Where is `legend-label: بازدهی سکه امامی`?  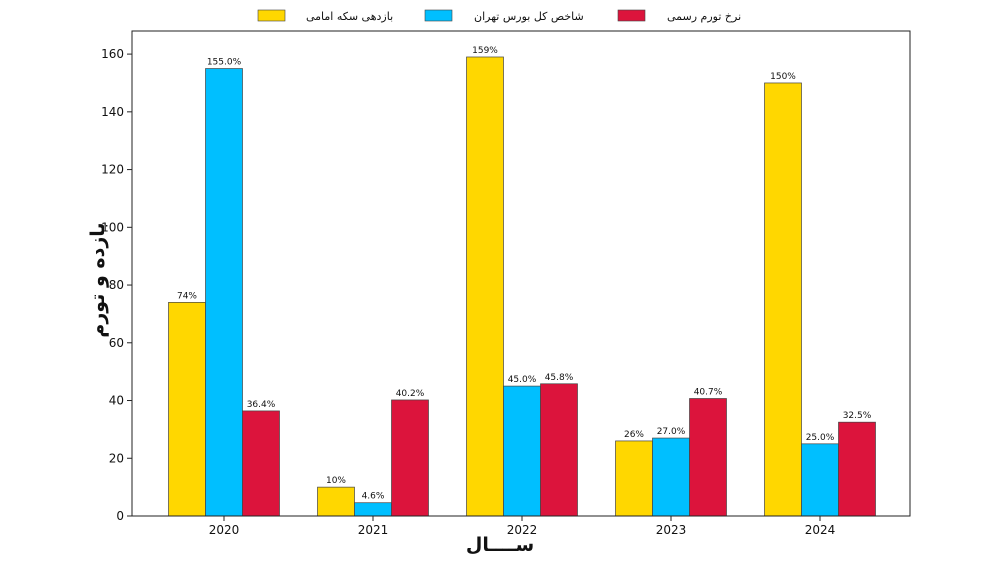 legend-label: بازدهی سکه امامی is located at coordinates (349, 16).